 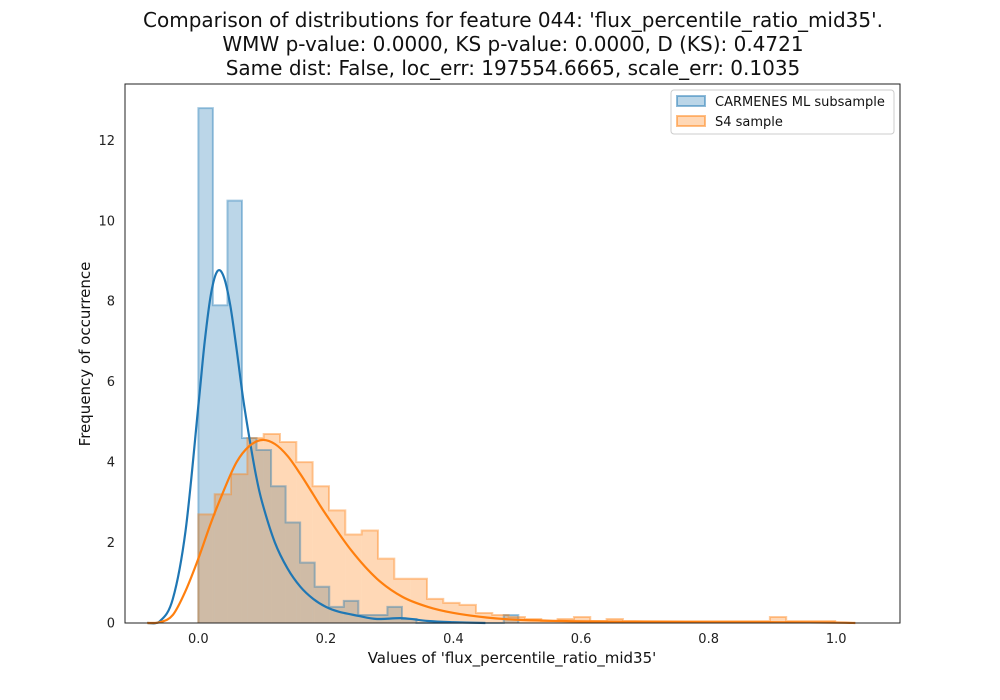 I want to click on x-axis-label: Values of 'flux_percentile_ratio_mid35', so click(x=512, y=658).